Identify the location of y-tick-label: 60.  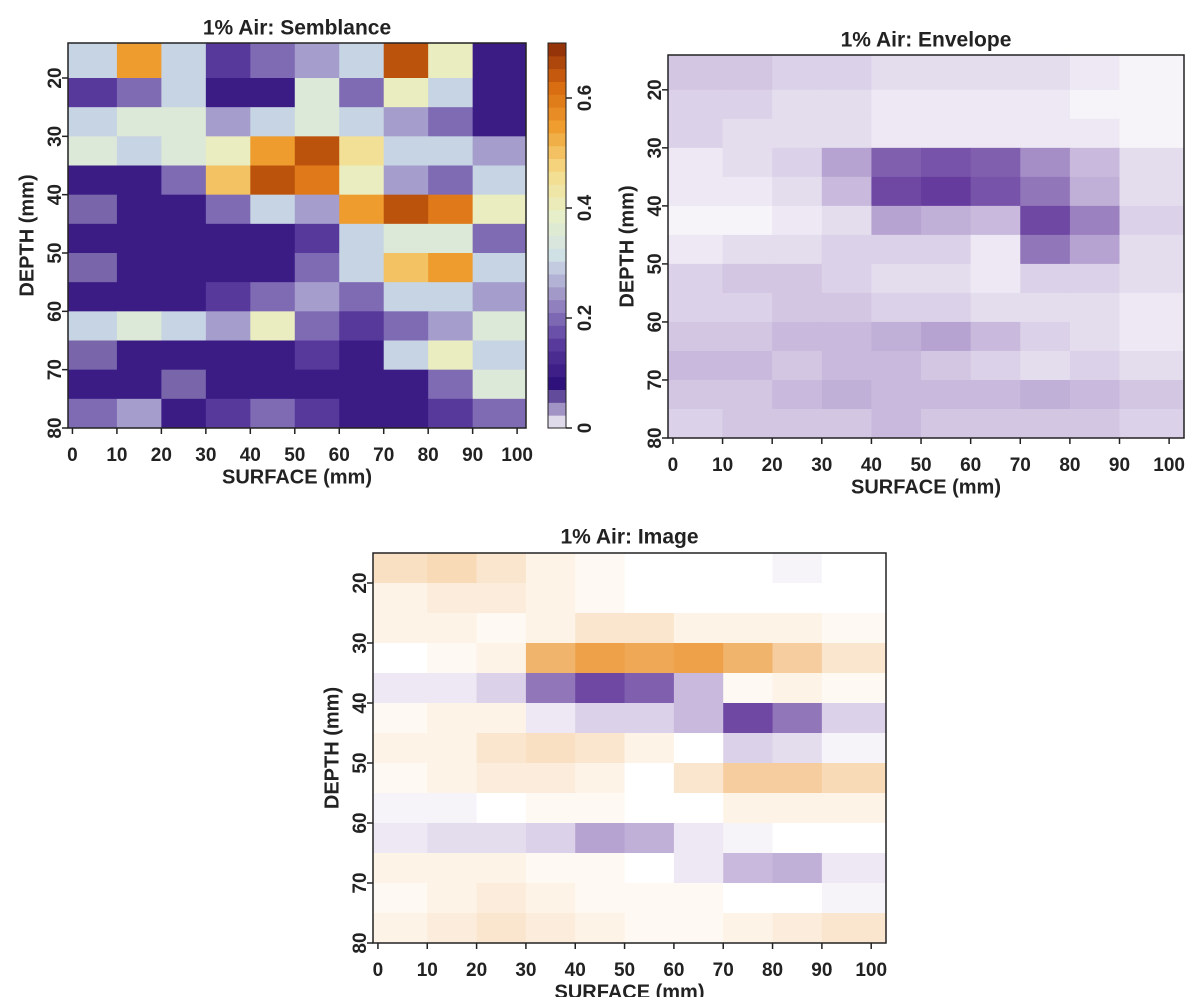
(655, 321).